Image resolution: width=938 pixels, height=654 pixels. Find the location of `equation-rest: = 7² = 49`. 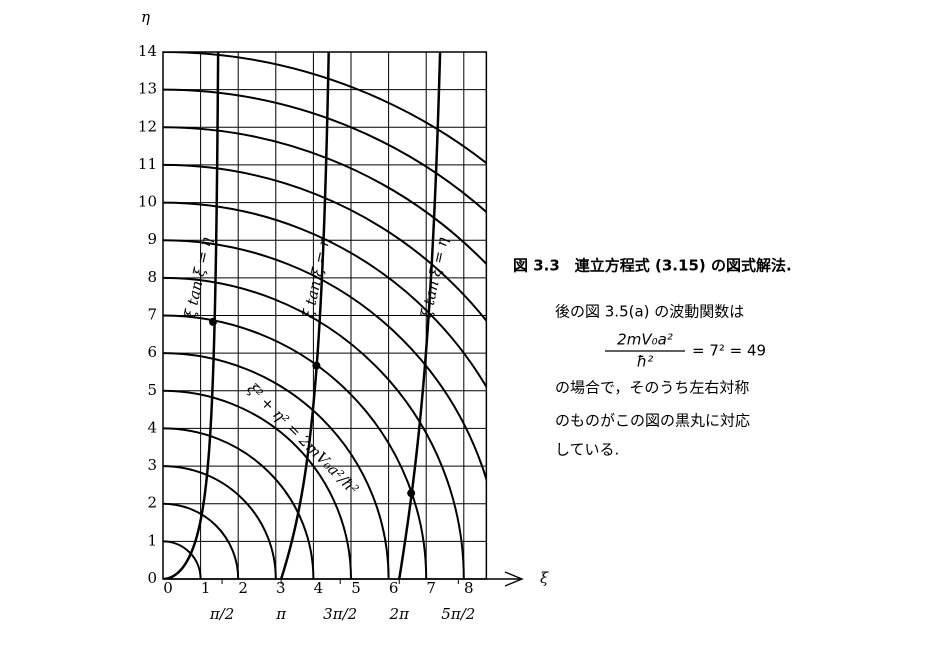

equation-rest: = 7² = 49 is located at coordinates (729, 351).